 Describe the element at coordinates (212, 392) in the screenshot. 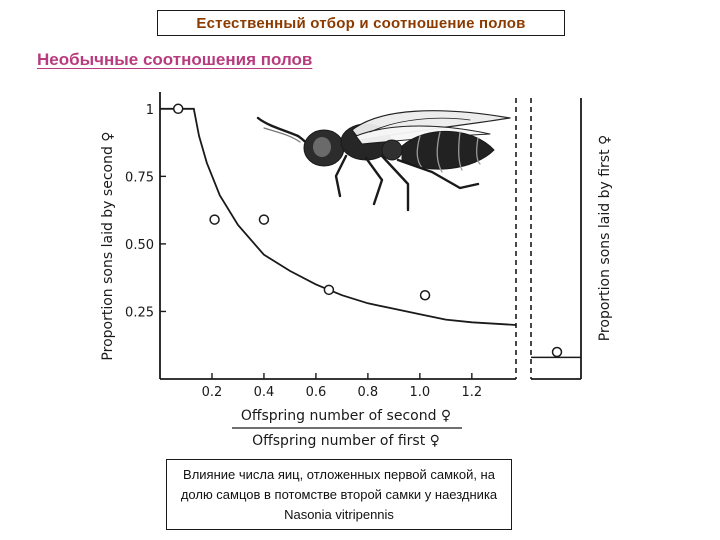

I see `x-tick-label: 0.2` at that location.